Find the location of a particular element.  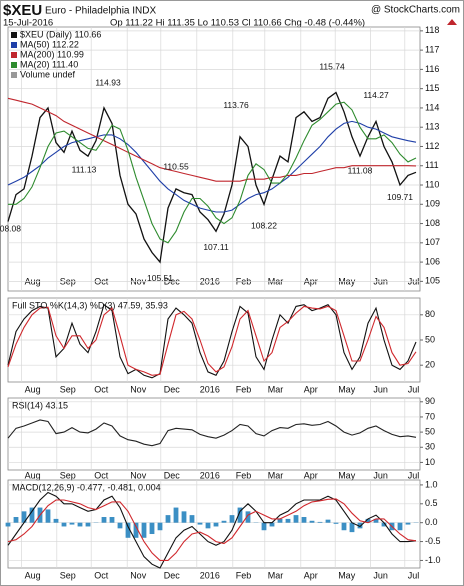

y-tick-label: 70 is located at coordinates (430, 416).